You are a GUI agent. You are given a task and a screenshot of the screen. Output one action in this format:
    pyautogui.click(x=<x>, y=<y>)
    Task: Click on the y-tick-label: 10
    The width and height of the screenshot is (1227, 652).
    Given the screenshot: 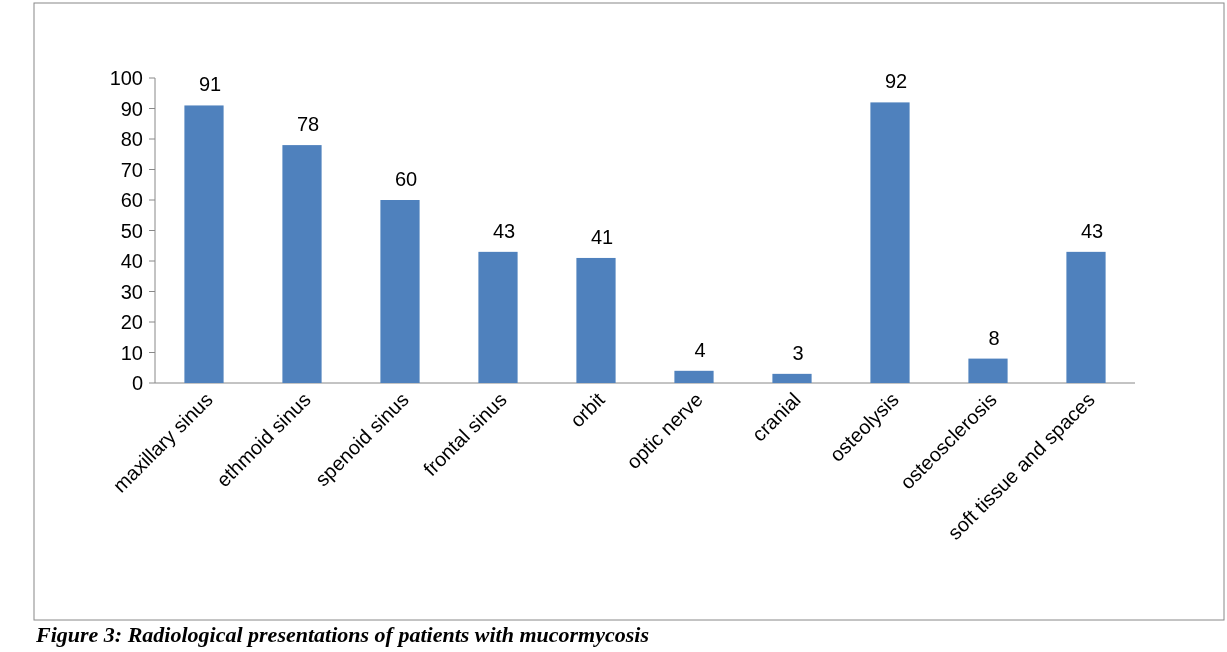 What is the action you would take?
    pyautogui.click(x=131, y=352)
    